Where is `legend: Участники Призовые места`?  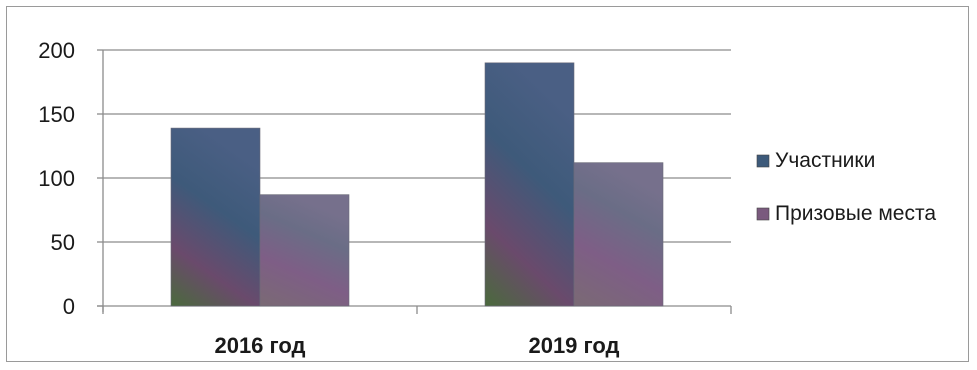
legend: Участники Призовые места is located at coordinates (846, 187).